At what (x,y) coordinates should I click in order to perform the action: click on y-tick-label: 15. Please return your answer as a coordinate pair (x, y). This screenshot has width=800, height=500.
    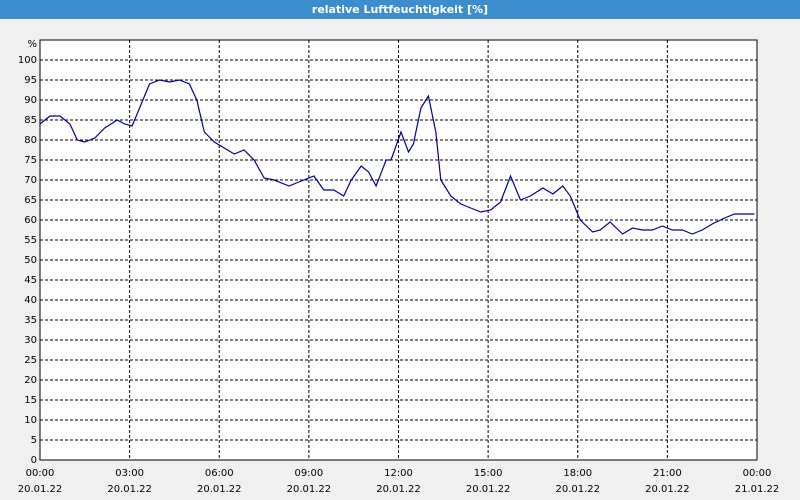
    Looking at the image, I should click on (30, 400).